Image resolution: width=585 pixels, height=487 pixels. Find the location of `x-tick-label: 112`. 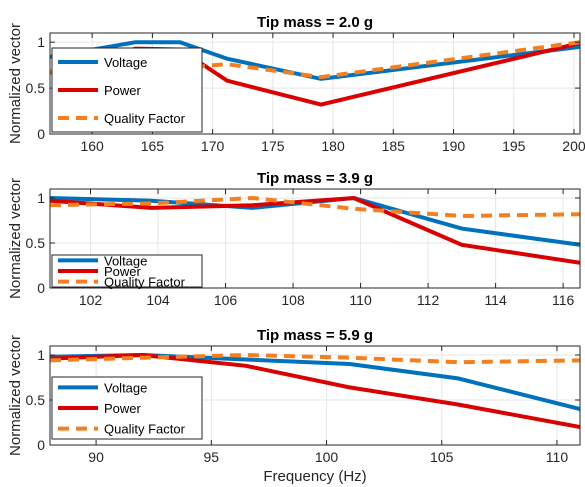

x-tick-label: 112 is located at coordinates (428, 300).